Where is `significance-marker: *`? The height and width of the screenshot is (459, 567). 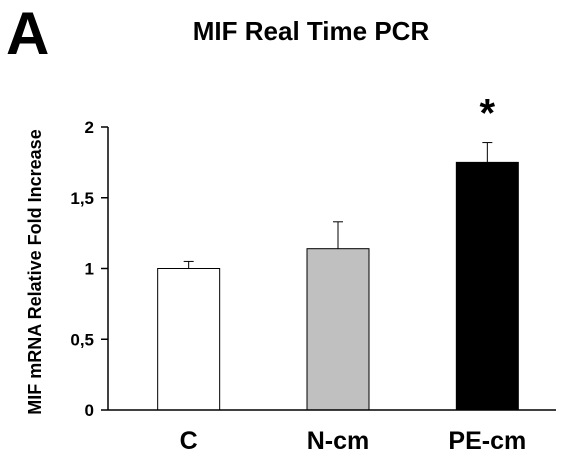 significance-marker: * is located at coordinates (488, 114).